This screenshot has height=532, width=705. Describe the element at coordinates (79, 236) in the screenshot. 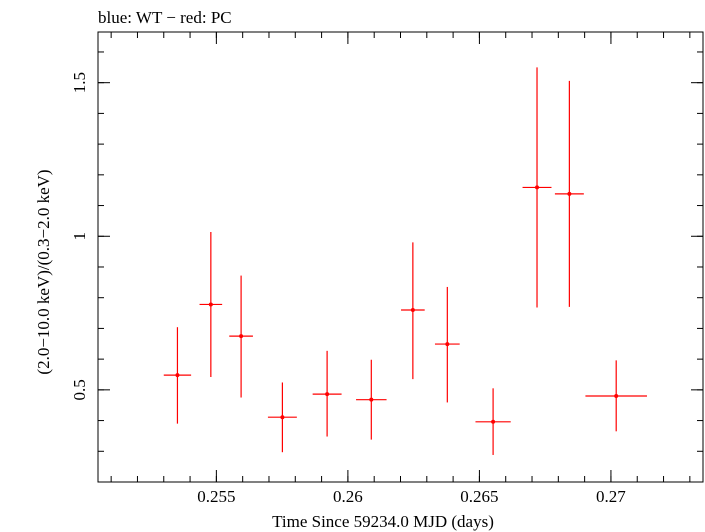

I see `y-tick-label: 1` at that location.